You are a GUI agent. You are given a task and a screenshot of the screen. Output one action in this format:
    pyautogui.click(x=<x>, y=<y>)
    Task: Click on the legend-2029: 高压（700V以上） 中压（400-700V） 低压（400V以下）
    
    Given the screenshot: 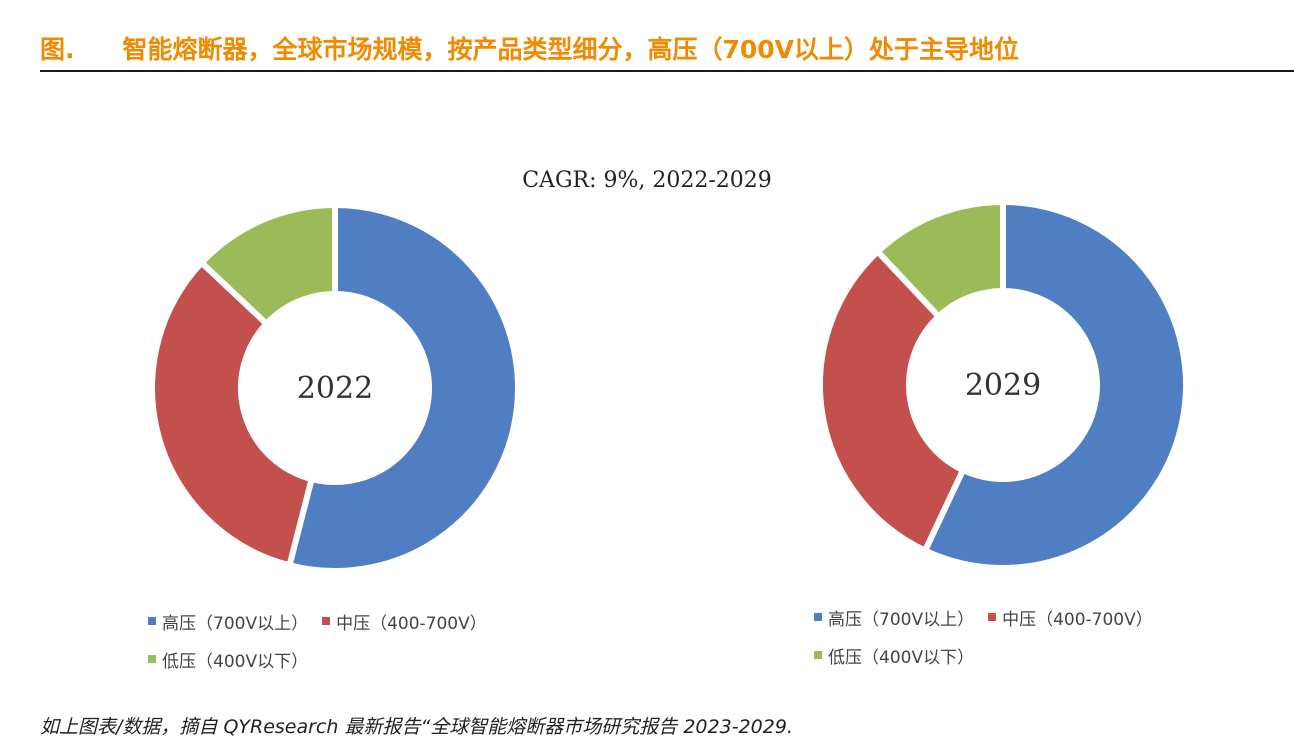 What is the action you would take?
    pyautogui.click(x=983, y=636)
    